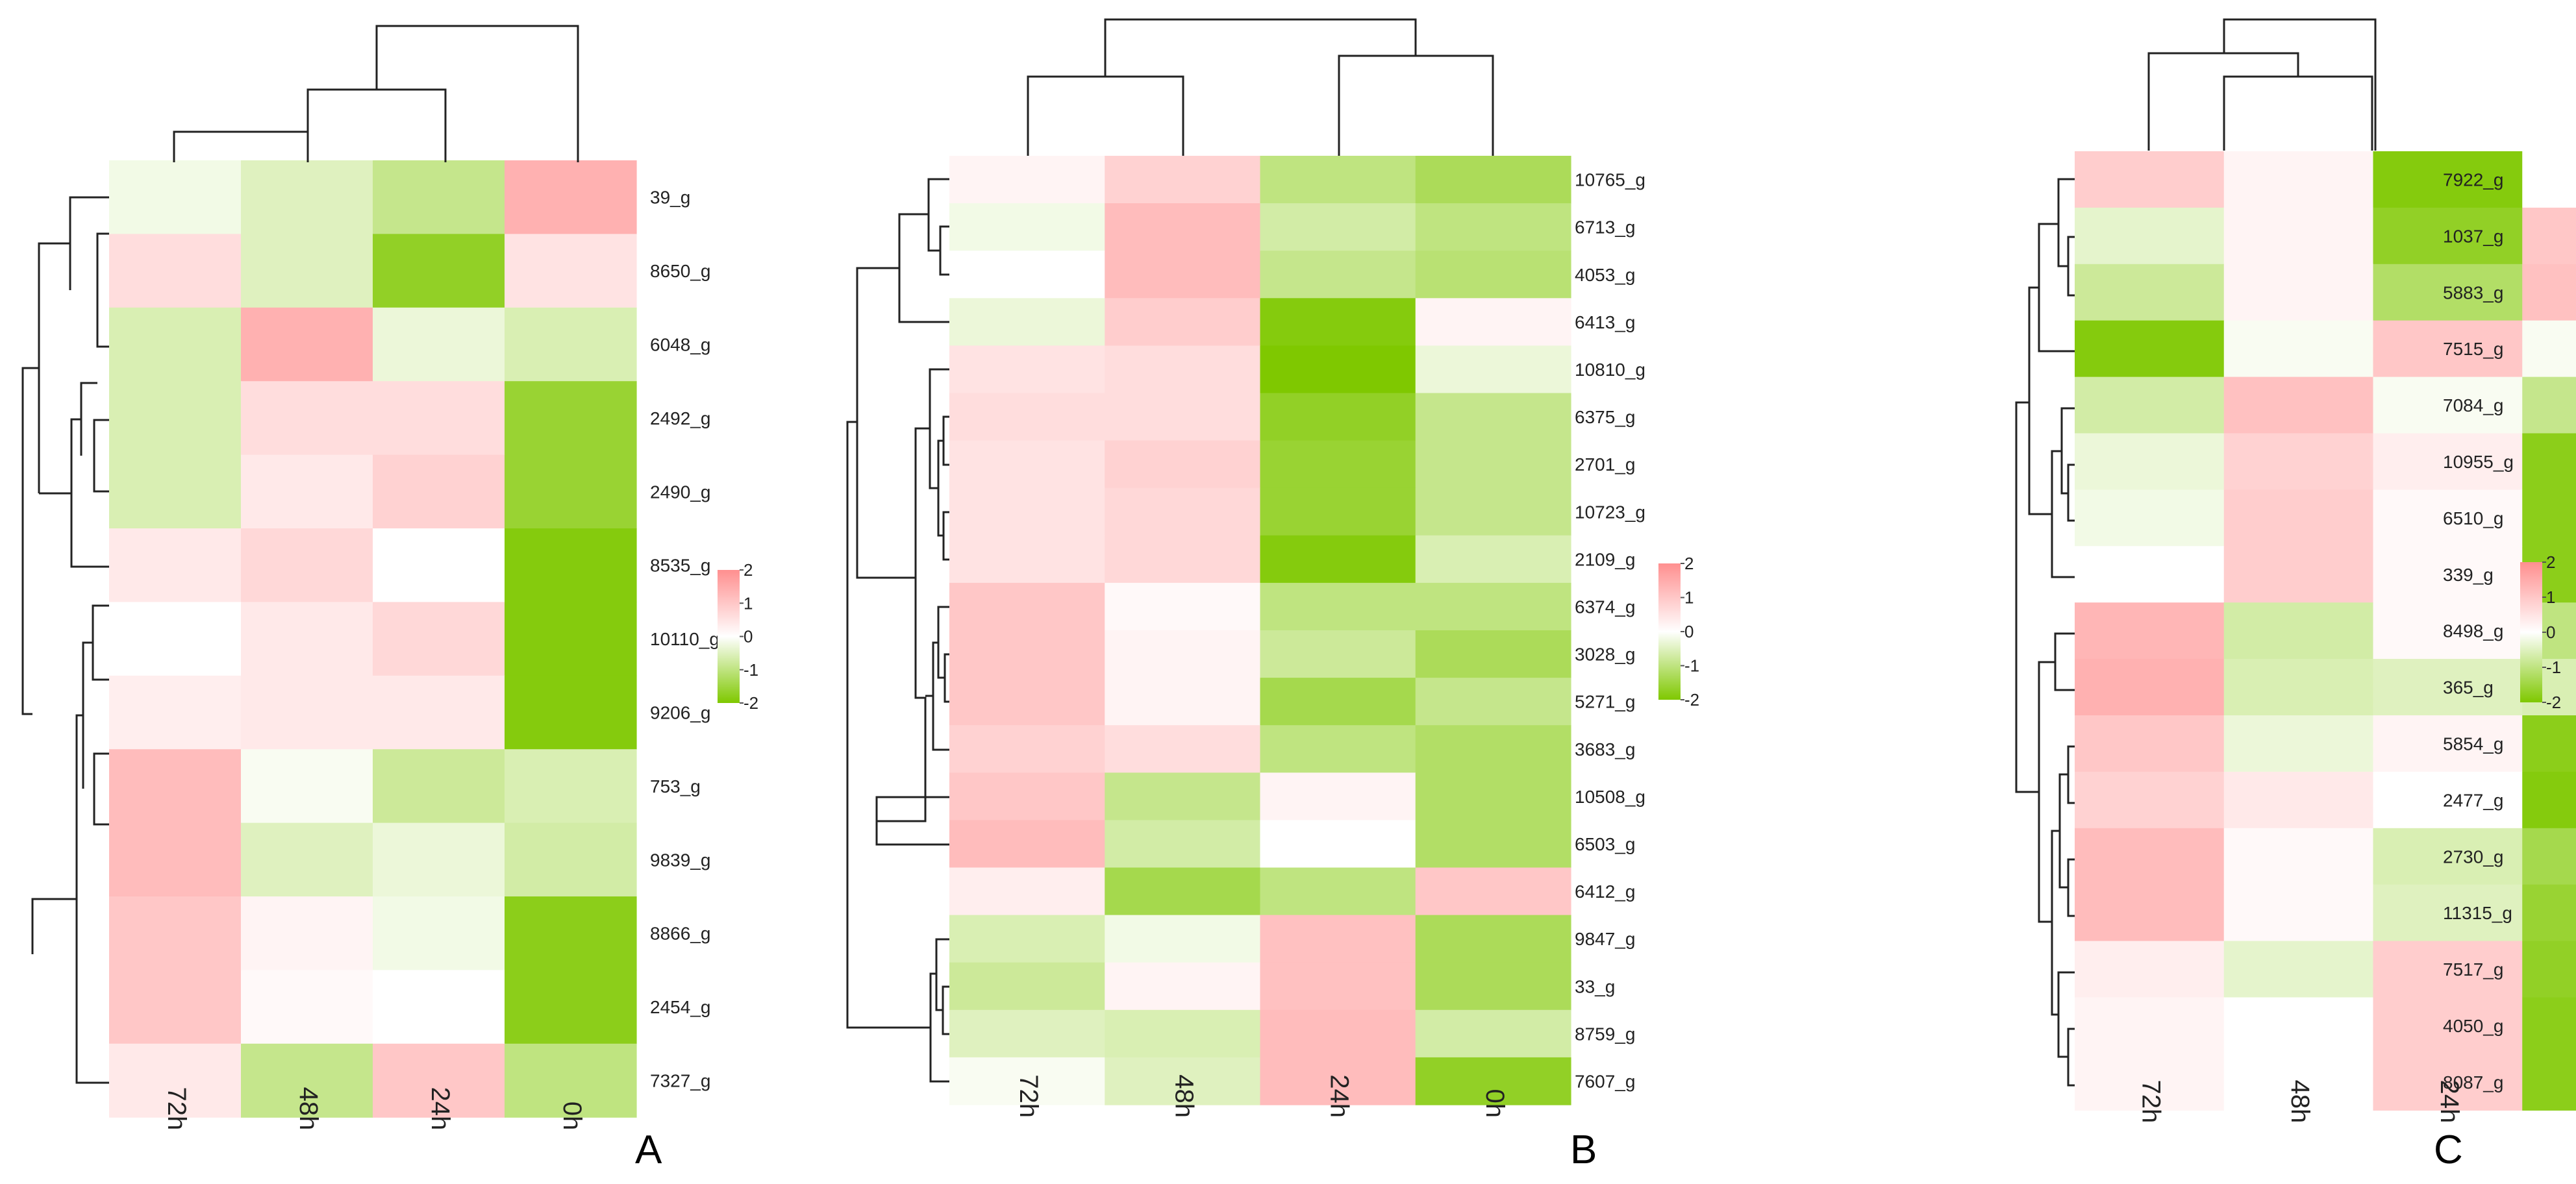  What do you see at coordinates (1605, 892) in the screenshot?
I see `row-label: 6412_g` at bounding box center [1605, 892].